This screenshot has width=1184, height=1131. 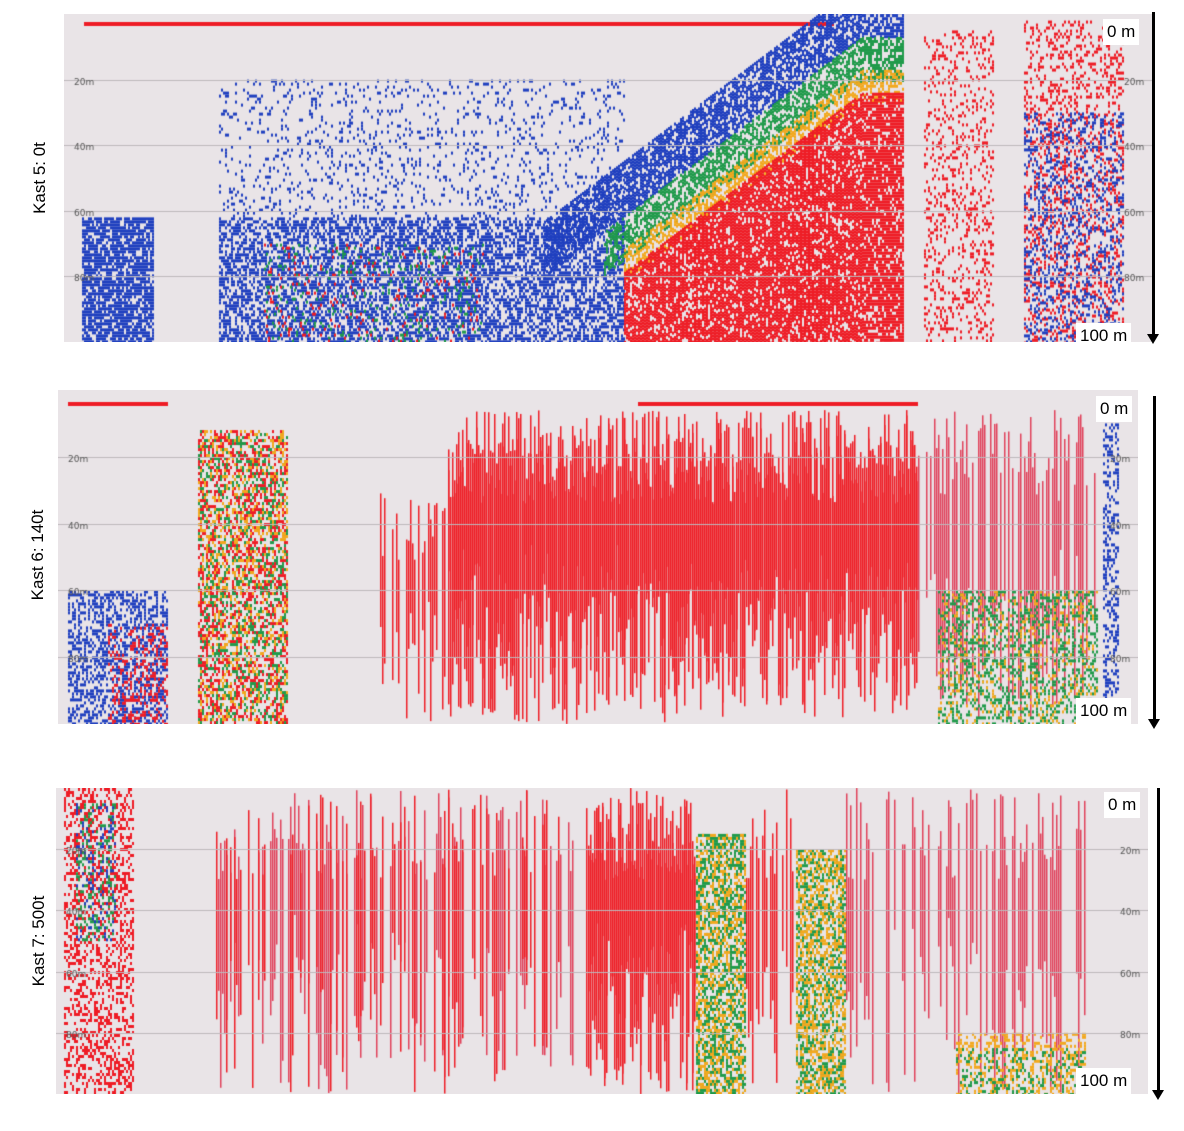 What do you see at coordinates (39, 178) in the screenshot?
I see `panel-label: Kast 5: 0t` at bounding box center [39, 178].